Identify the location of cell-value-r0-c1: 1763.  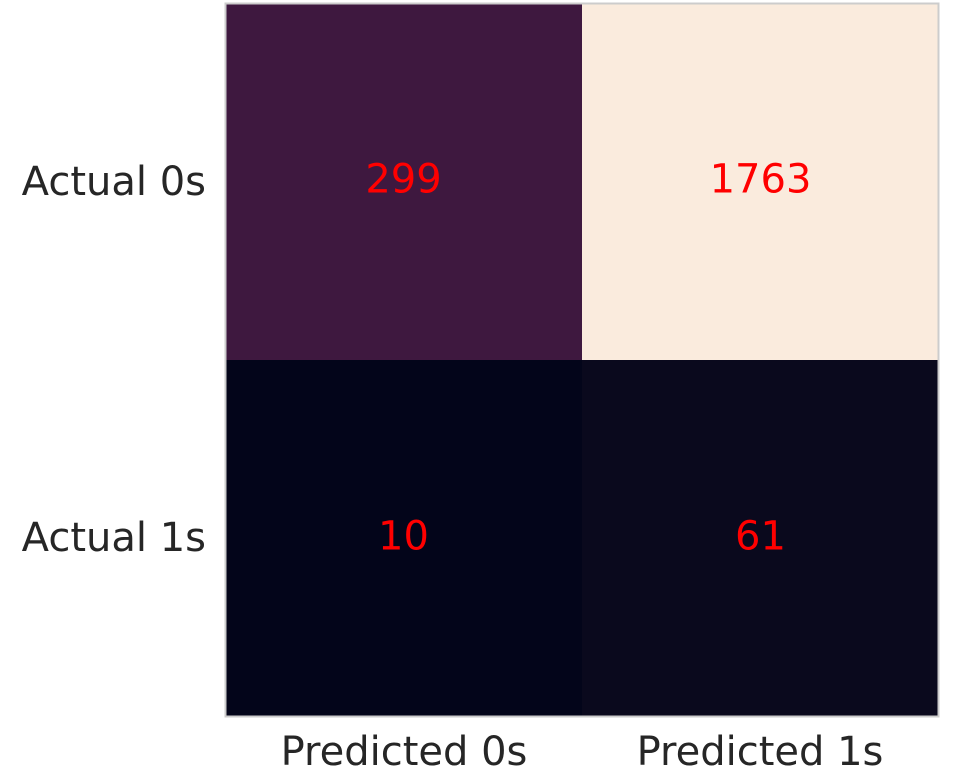
(761, 180).